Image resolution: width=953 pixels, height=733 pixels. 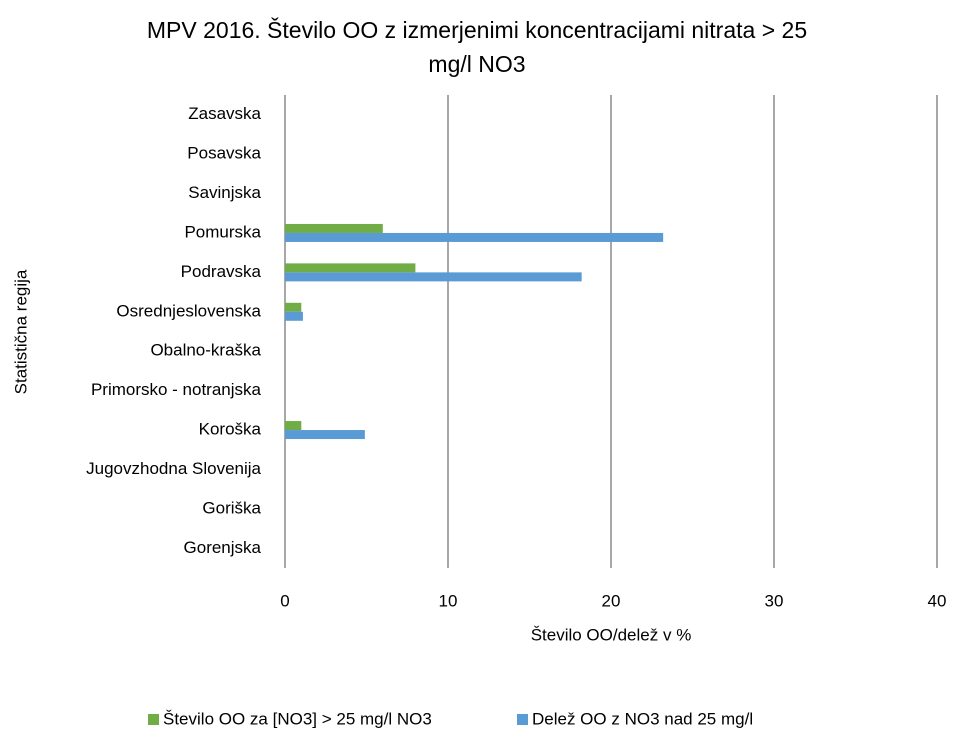 I want to click on x-tick-label: 30, so click(x=774, y=600).